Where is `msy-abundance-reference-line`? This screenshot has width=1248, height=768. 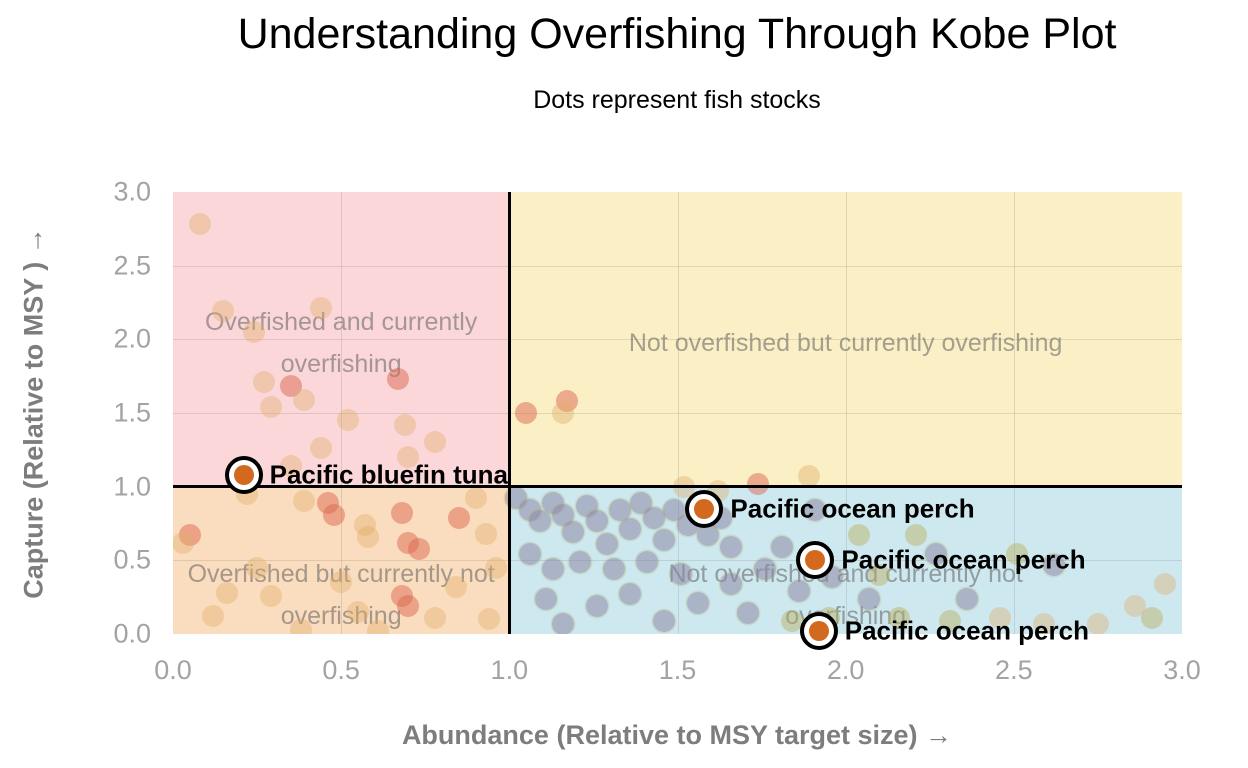 msy-abundance-reference-line is located at coordinates (509, 413).